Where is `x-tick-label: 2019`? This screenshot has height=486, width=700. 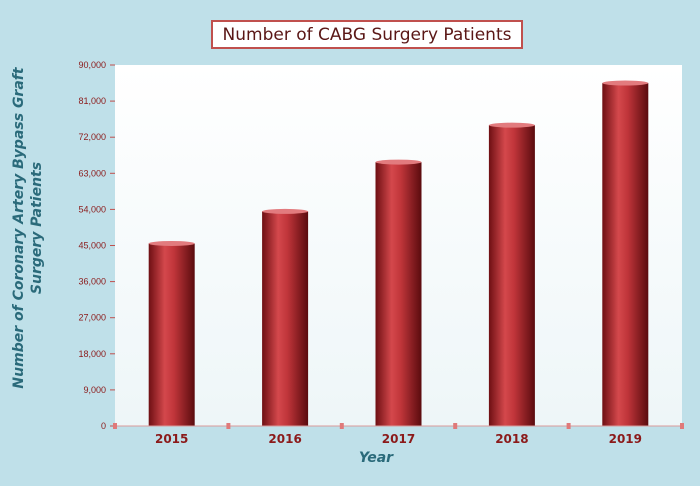
x-tick-label: 2019 is located at coordinates (625, 439).